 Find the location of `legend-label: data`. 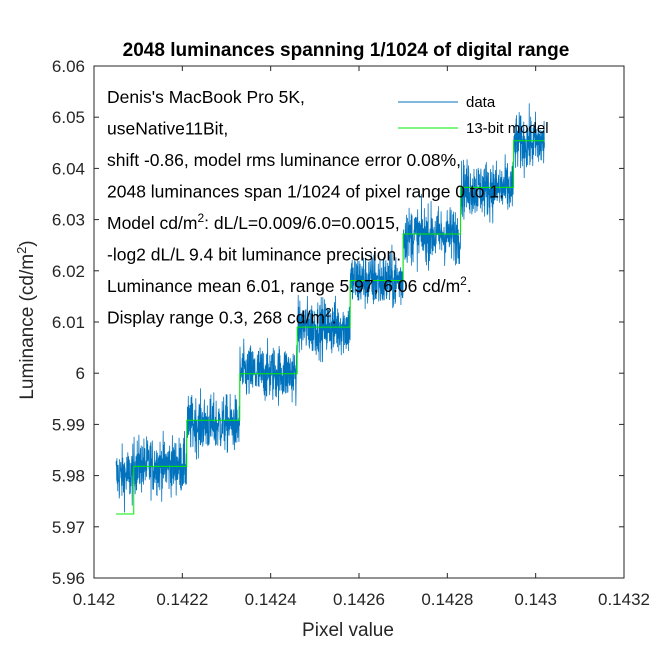

legend-label: data is located at coordinates (481, 102).